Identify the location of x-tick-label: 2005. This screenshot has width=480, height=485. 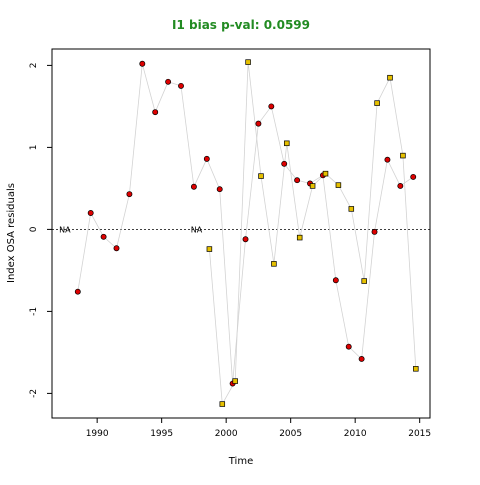
(290, 434).